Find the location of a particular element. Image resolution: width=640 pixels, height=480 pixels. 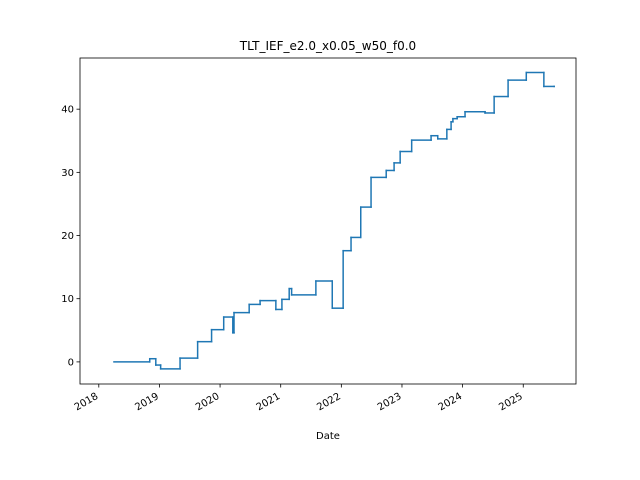

y-tick-label: 40 is located at coordinates (67, 110).